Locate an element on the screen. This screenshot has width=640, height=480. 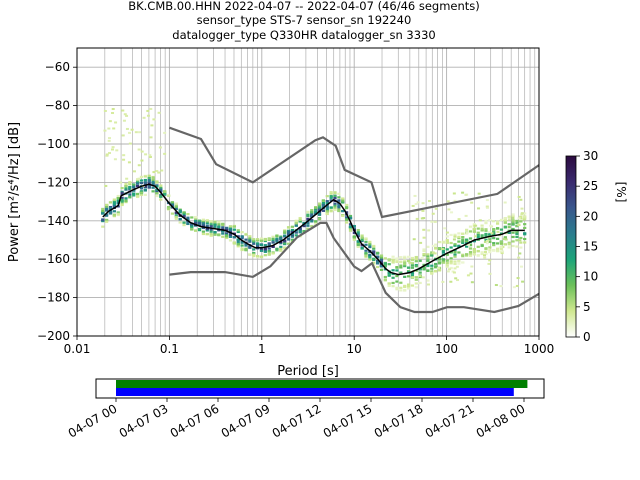
y-axis-ticks: −200 −180 −160 −140 −120 −100 −80 −60 is located at coordinates (57, 201).